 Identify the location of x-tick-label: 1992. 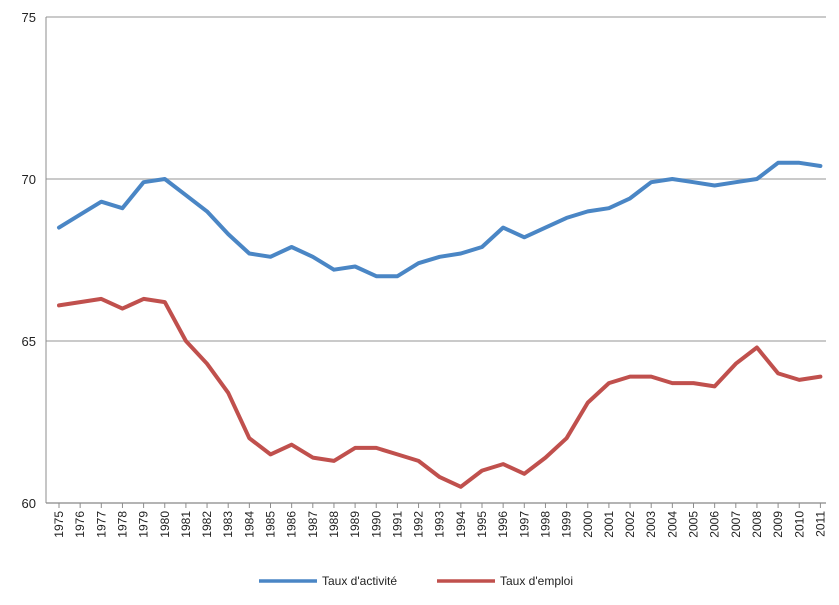
(419, 524).